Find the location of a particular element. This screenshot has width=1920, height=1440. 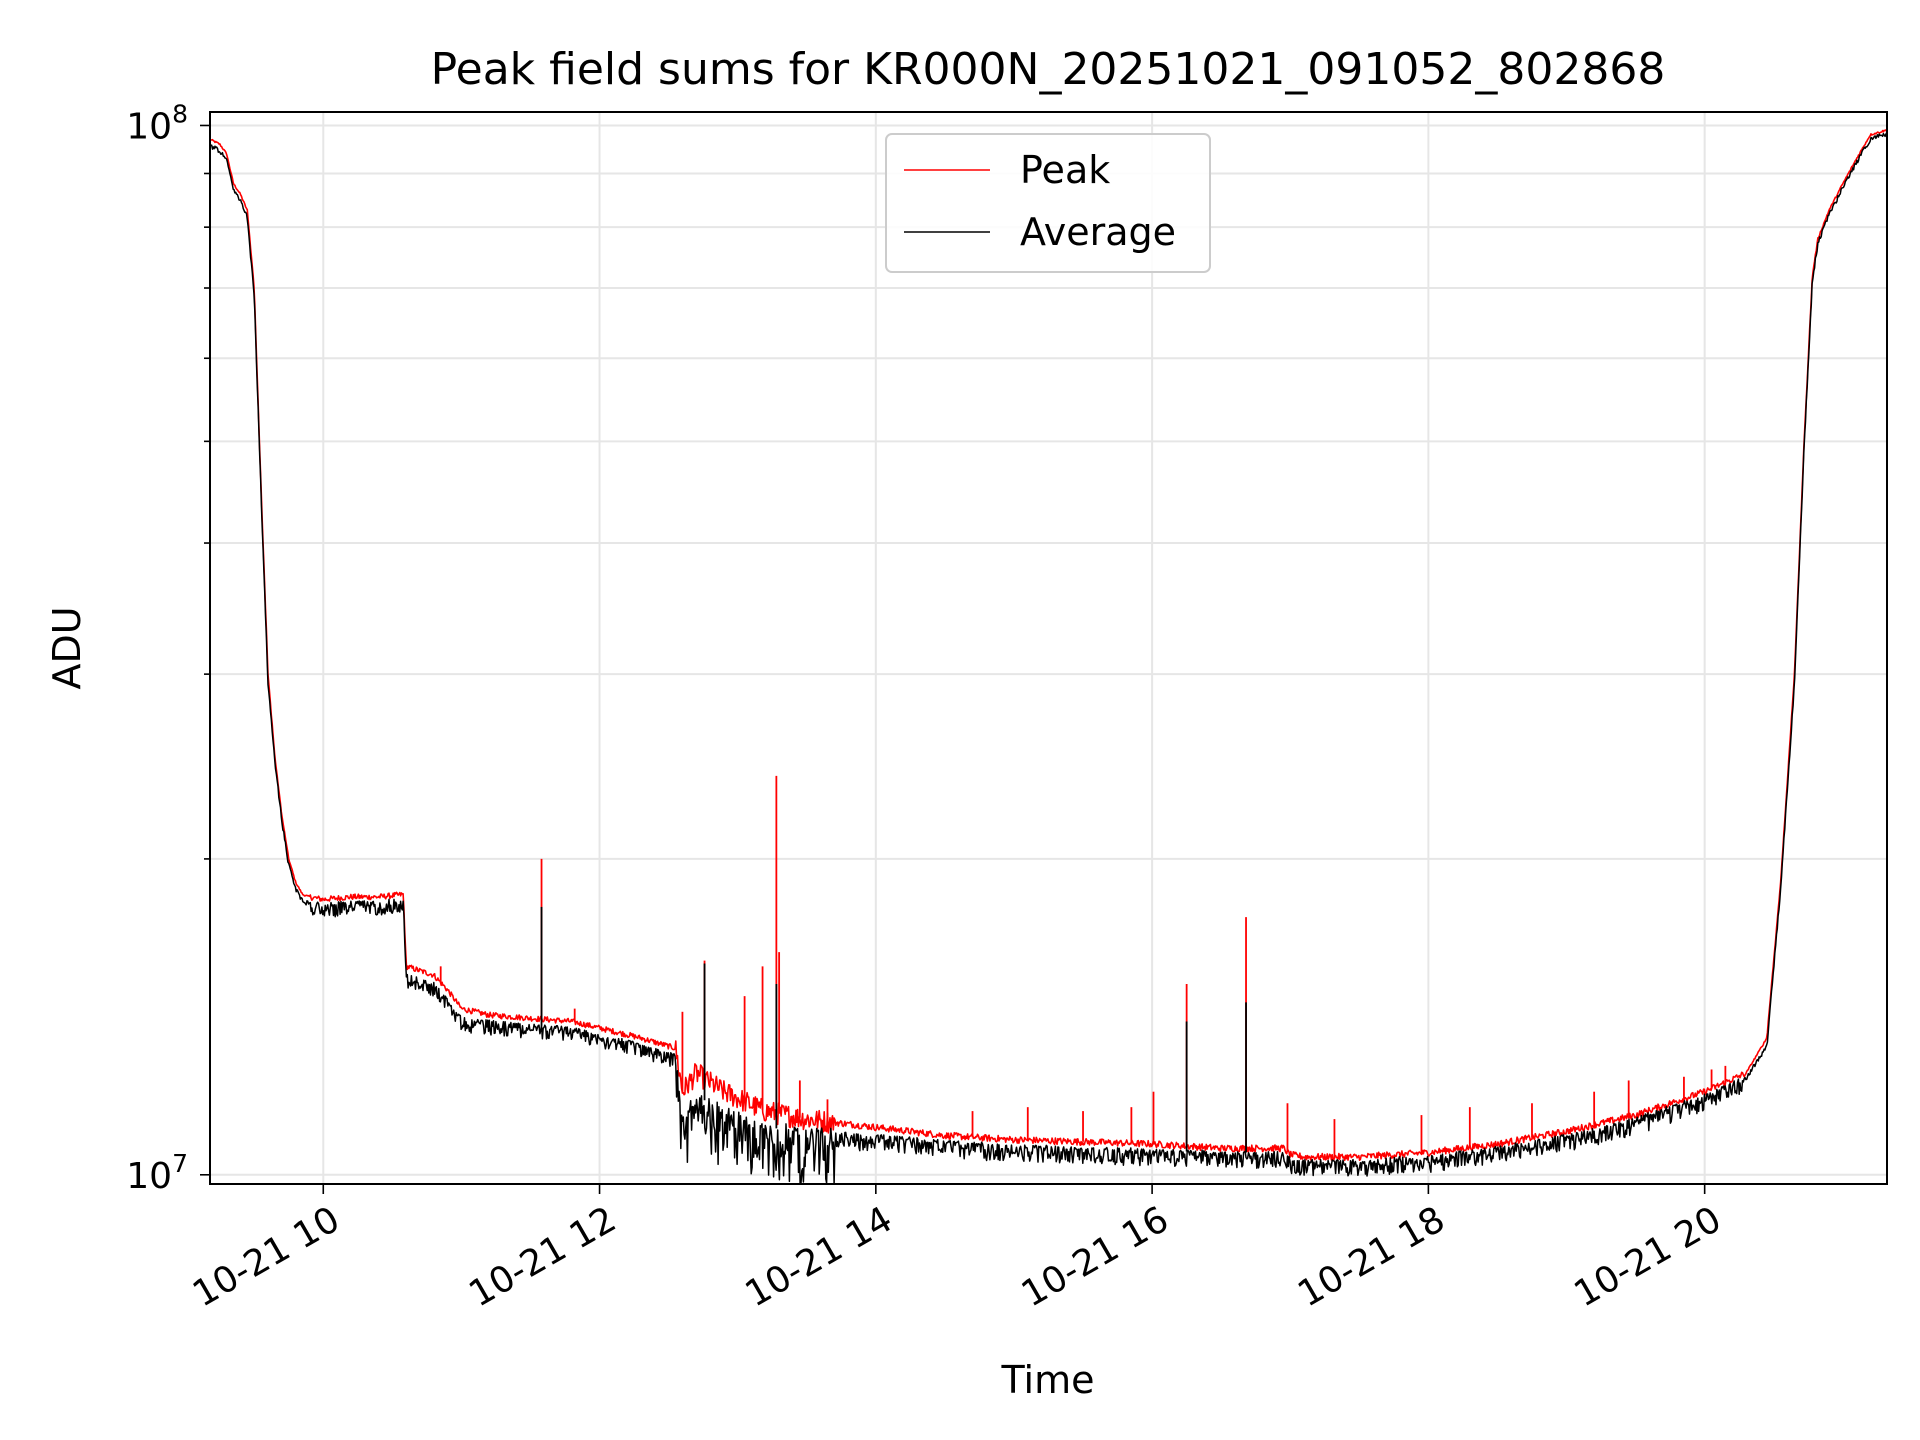

x-axis-label: Time is located at coordinates (1048, 1380).